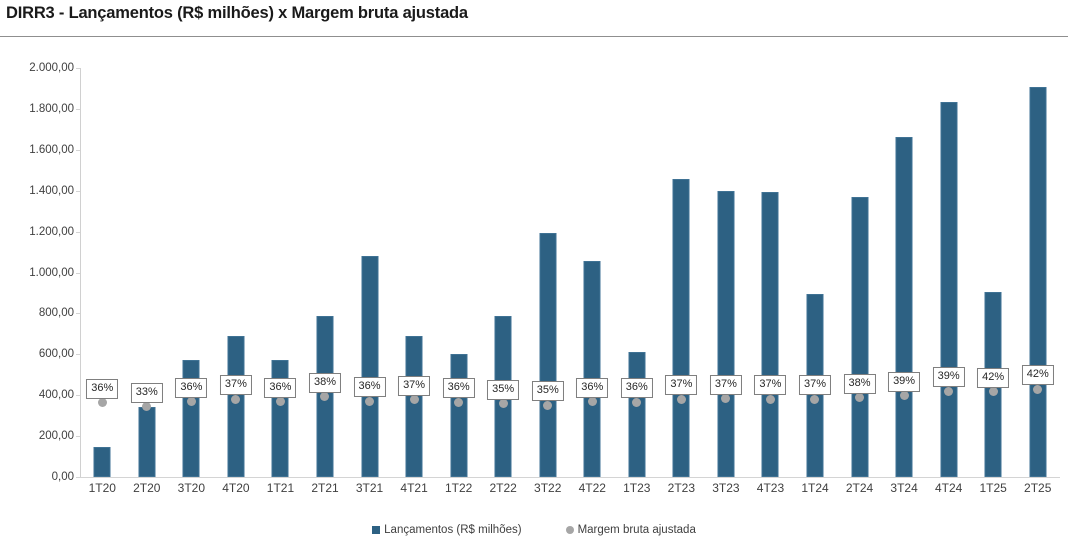  Describe the element at coordinates (859, 488) in the screenshot. I see `x-axis-tick-label: 2T24` at that location.